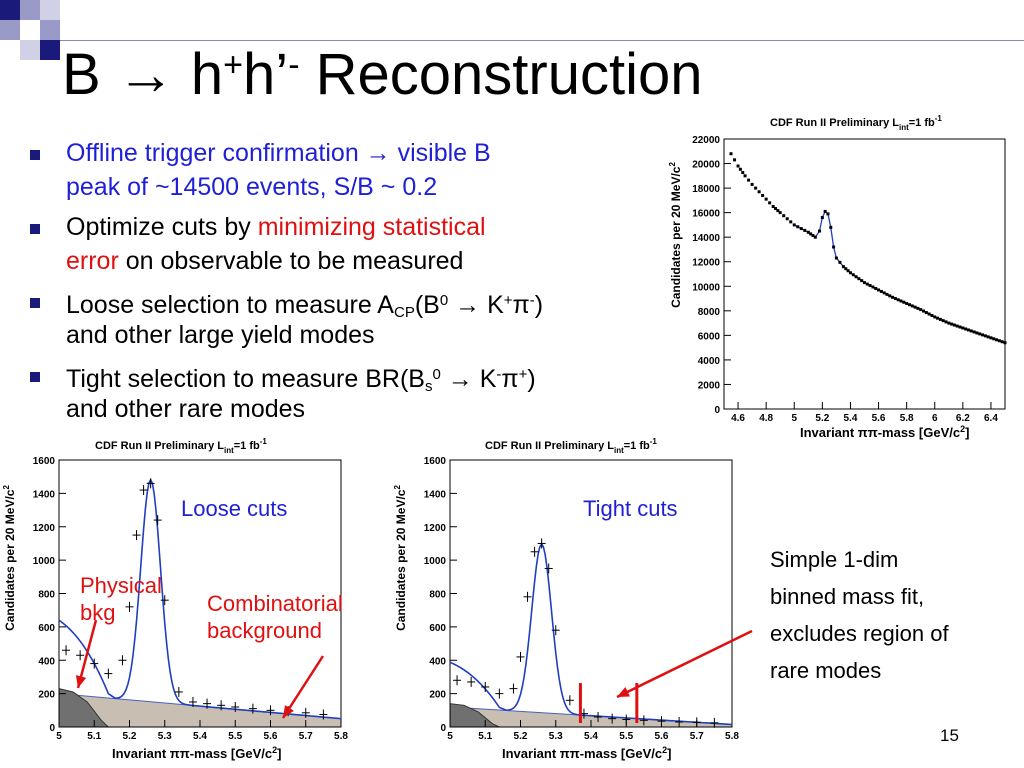 This screenshot has height=768, width=1024. What do you see at coordinates (234, 508) in the screenshot?
I see `loose-cuts-label: Loose cuts` at bounding box center [234, 508].